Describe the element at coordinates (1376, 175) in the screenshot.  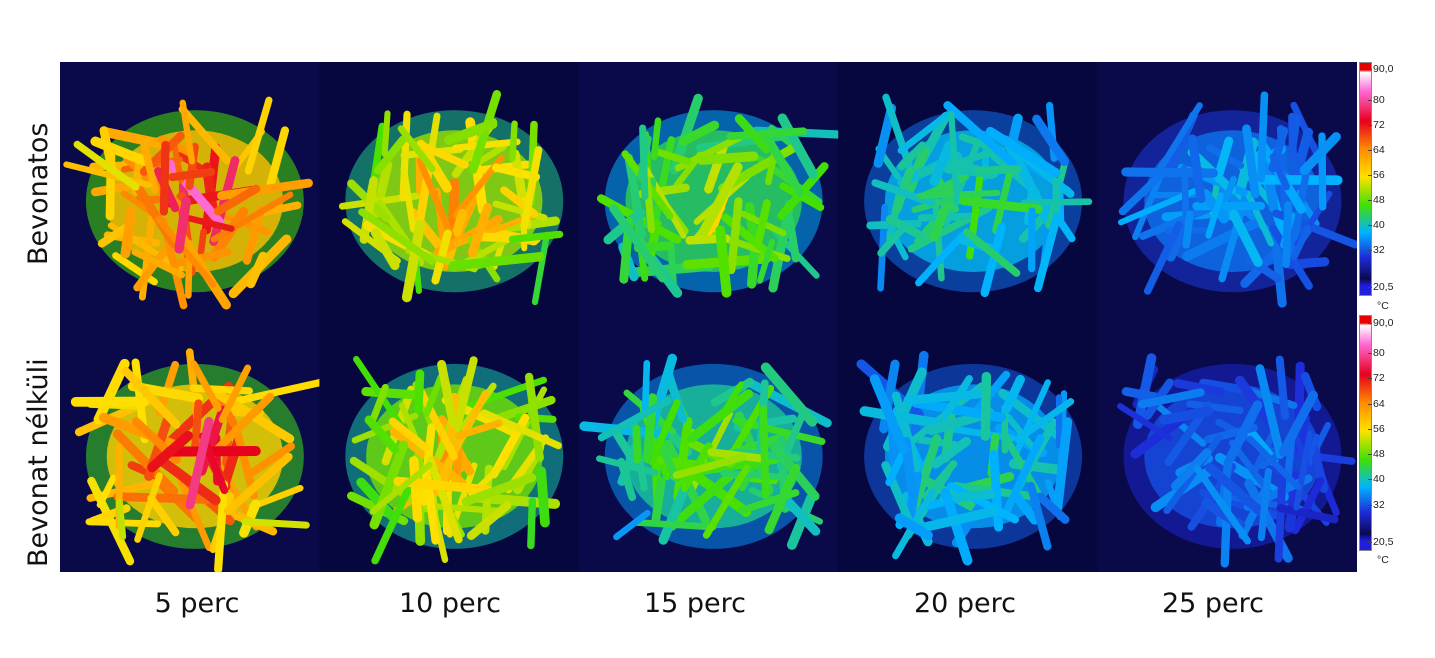
I see `tick-label: 56` at that location.